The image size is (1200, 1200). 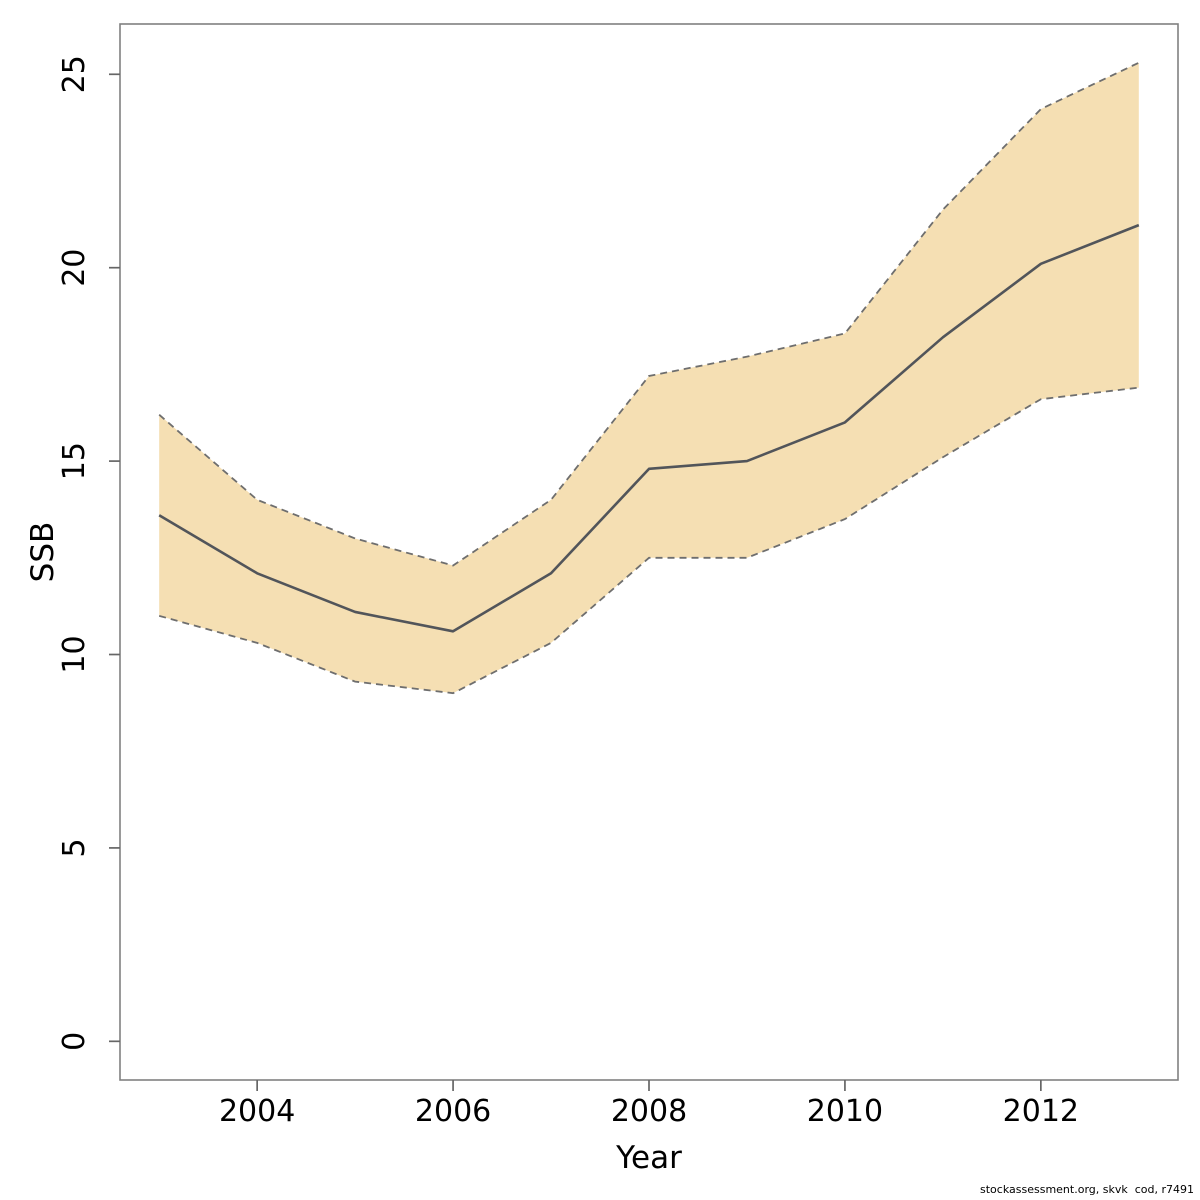 I want to click on y-tick-label: 10, so click(x=74, y=654).